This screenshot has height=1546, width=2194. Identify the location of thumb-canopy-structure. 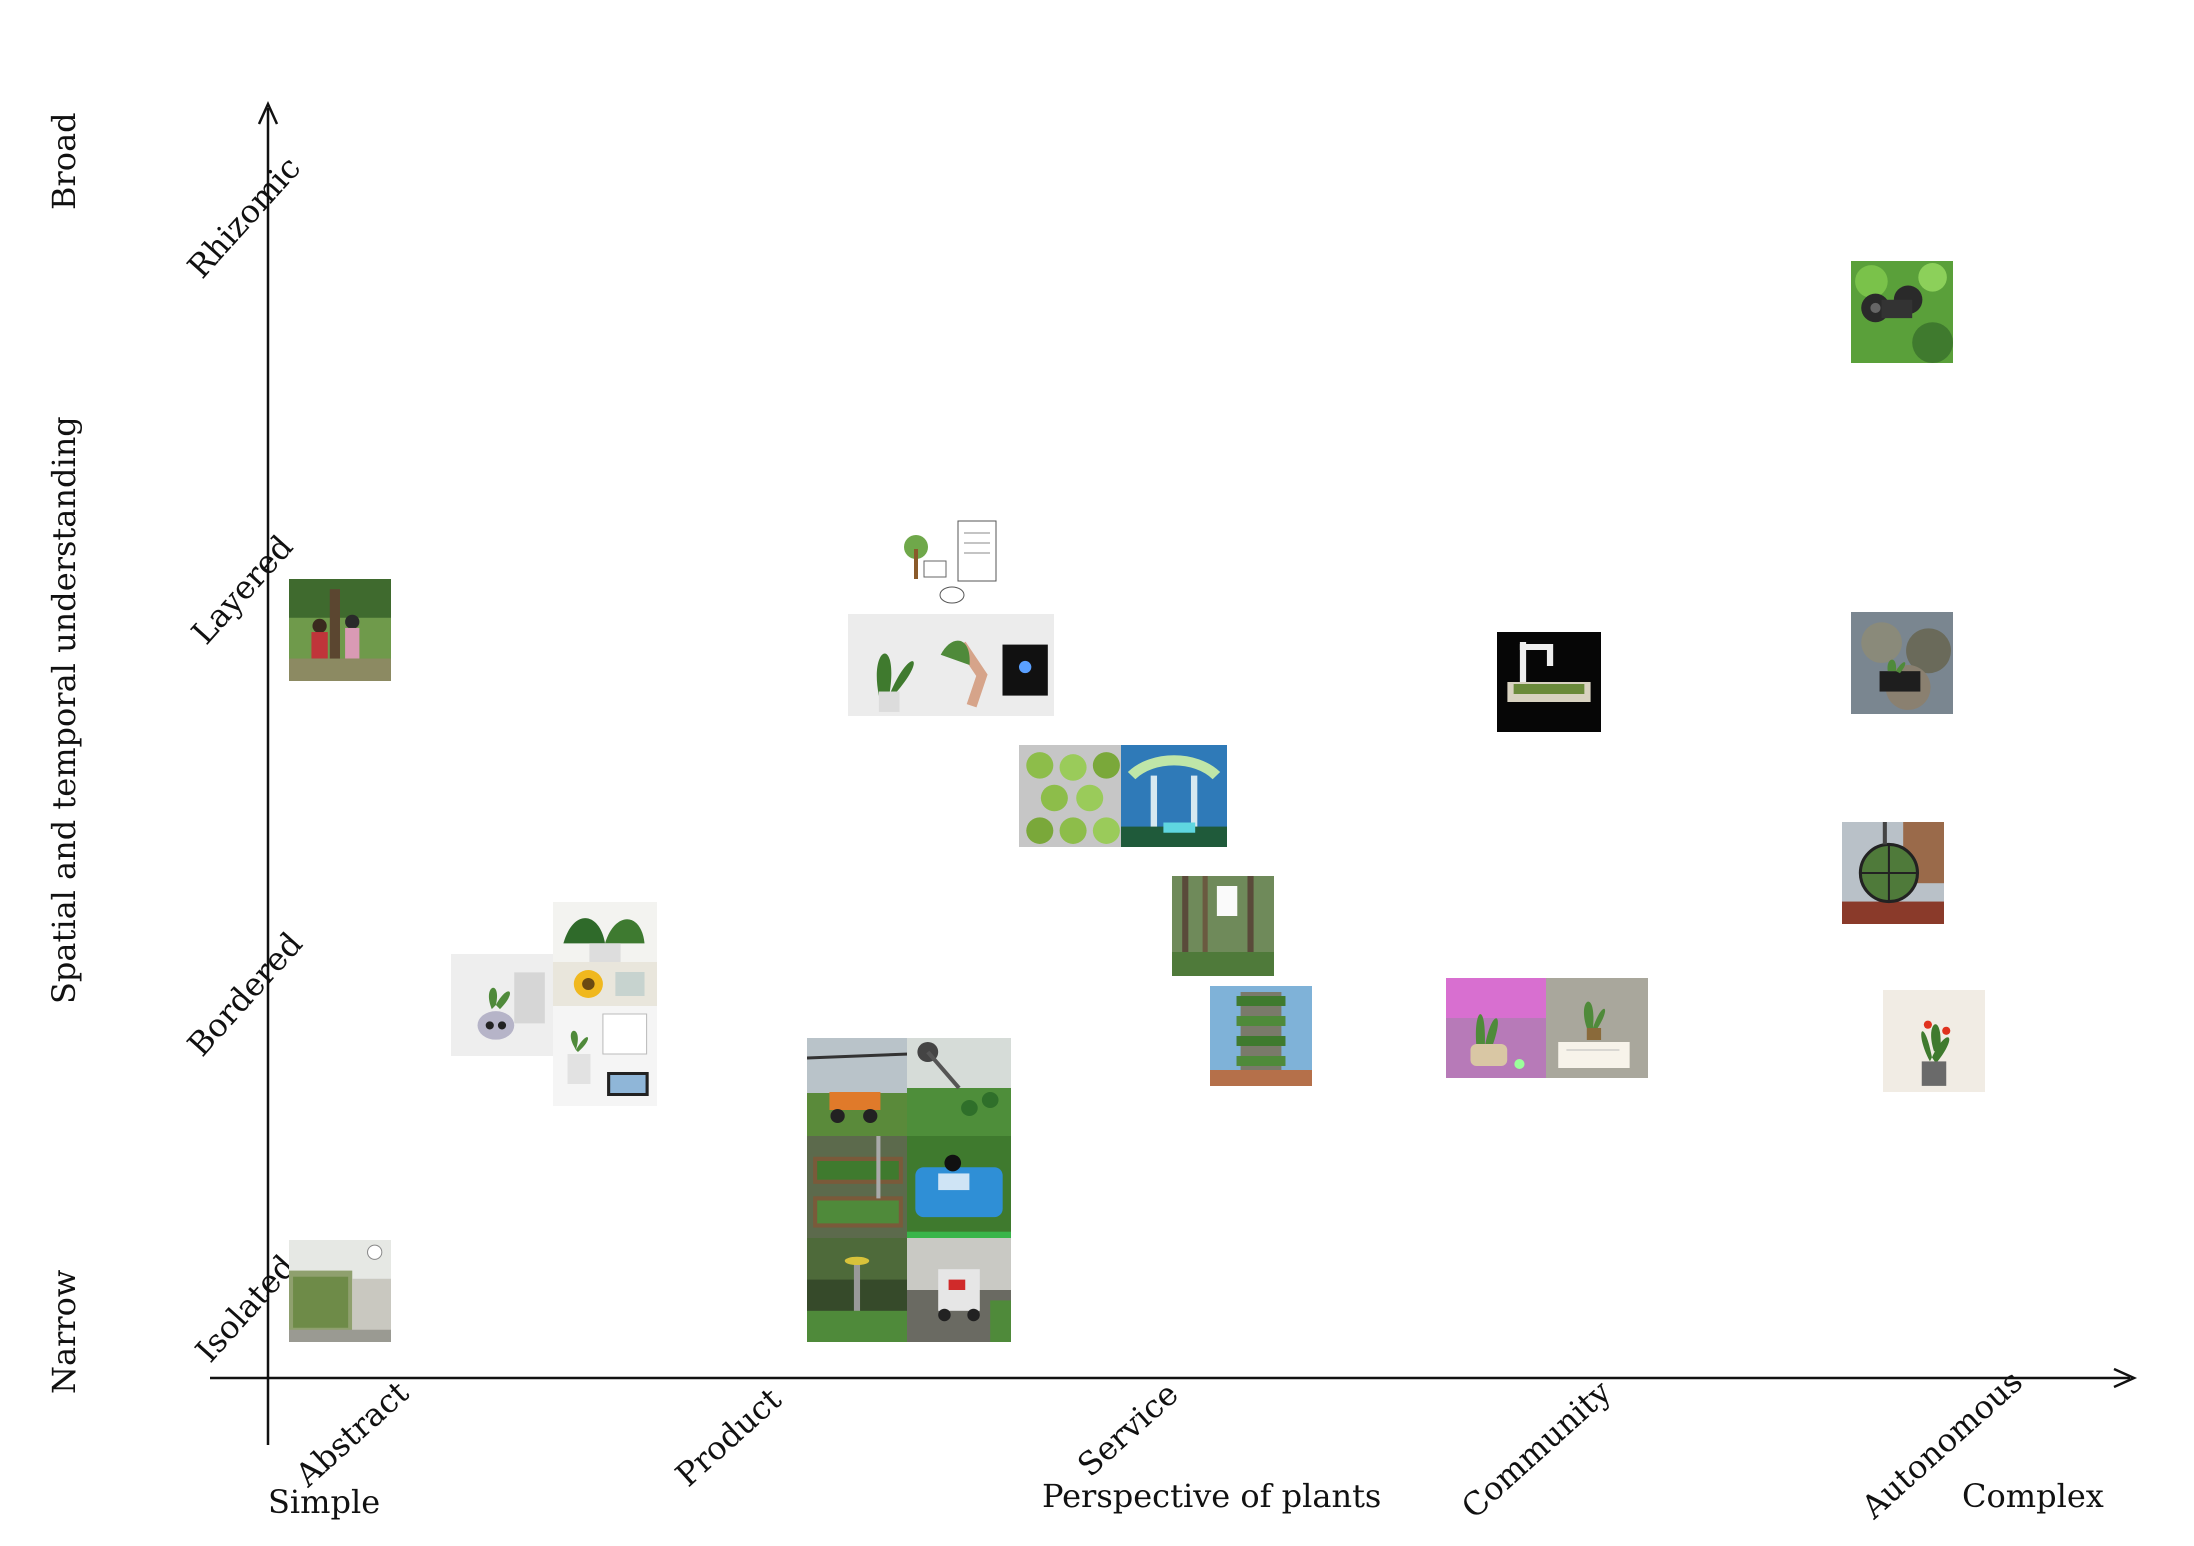
(1174, 796).